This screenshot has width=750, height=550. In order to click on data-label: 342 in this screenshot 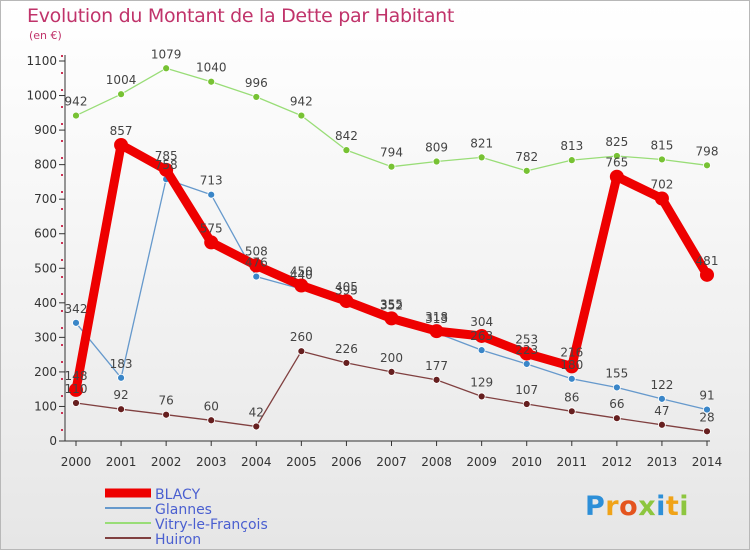, I will do `click(76, 309)`.